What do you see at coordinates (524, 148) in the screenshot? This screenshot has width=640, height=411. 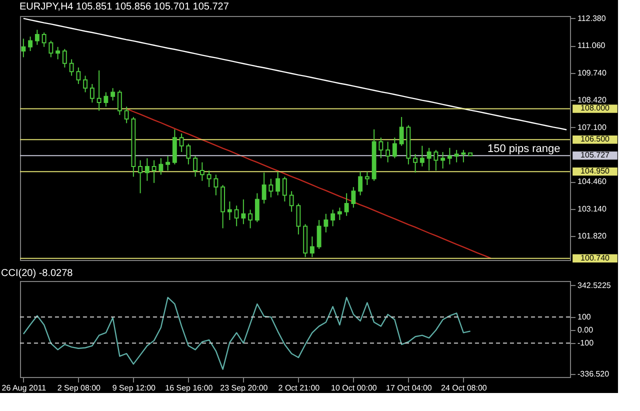 I see `annotation: 150 pips range` at bounding box center [524, 148].